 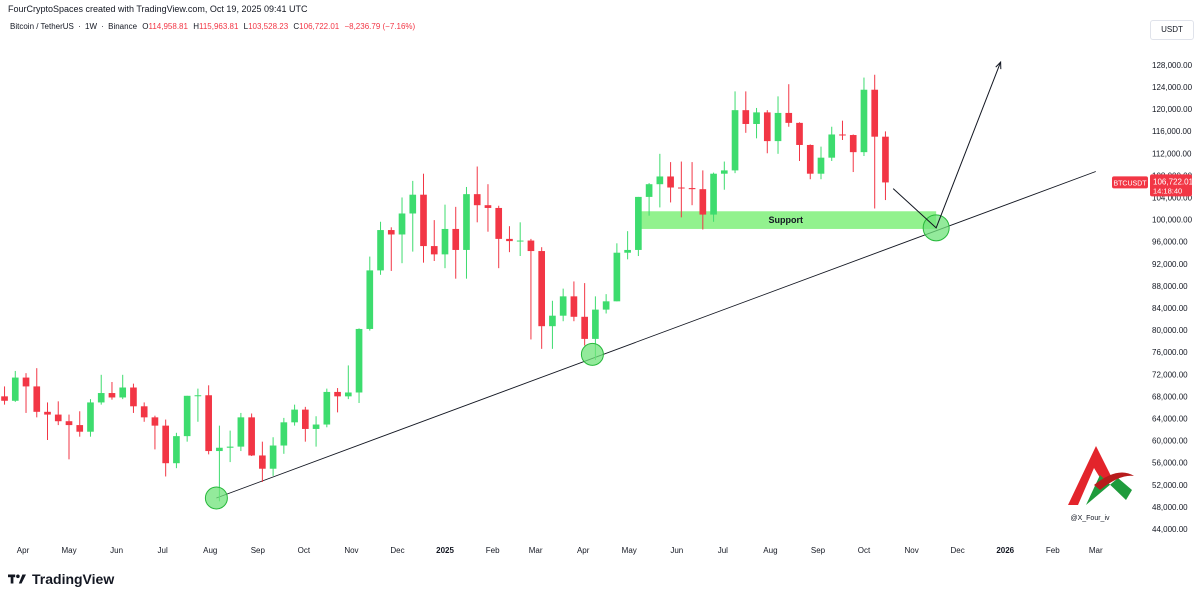 What do you see at coordinates (786, 220) in the screenshot?
I see `support-label: Support` at bounding box center [786, 220].